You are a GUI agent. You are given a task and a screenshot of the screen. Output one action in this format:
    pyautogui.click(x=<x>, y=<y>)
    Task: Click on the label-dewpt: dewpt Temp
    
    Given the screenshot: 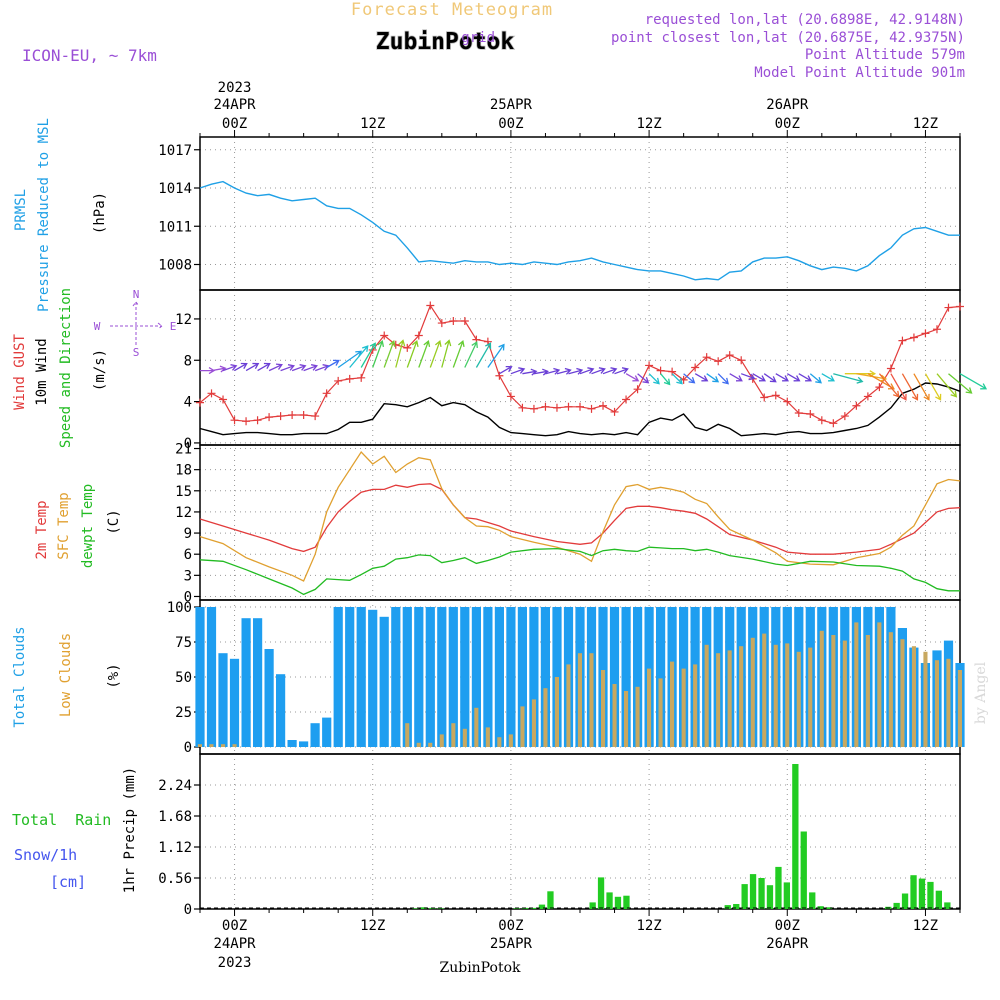 What is the action you would take?
    pyautogui.click(x=88, y=526)
    